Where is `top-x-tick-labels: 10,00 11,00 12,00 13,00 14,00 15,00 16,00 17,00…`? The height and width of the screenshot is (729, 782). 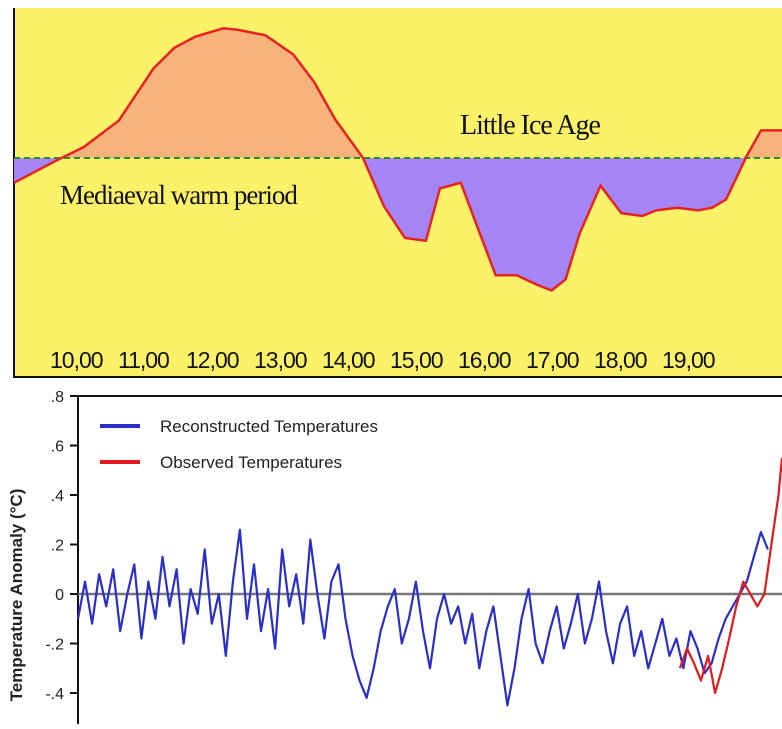
top-x-tick-labels: 10,00 11,00 12,00 13,00 14,00 15,00 16,00 17,00… is located at coordinates (383, 360).